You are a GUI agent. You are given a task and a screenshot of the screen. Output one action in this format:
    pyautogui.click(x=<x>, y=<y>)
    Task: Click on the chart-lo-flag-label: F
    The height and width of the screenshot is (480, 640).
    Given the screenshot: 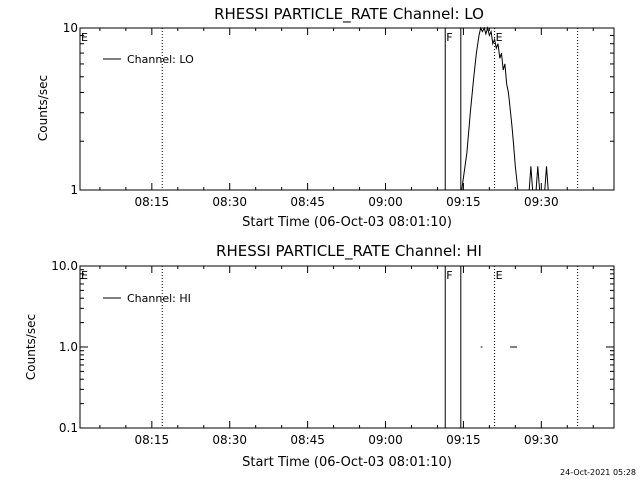 What is the action you would take?
    pyautogui.click(x=449, y=37)
    